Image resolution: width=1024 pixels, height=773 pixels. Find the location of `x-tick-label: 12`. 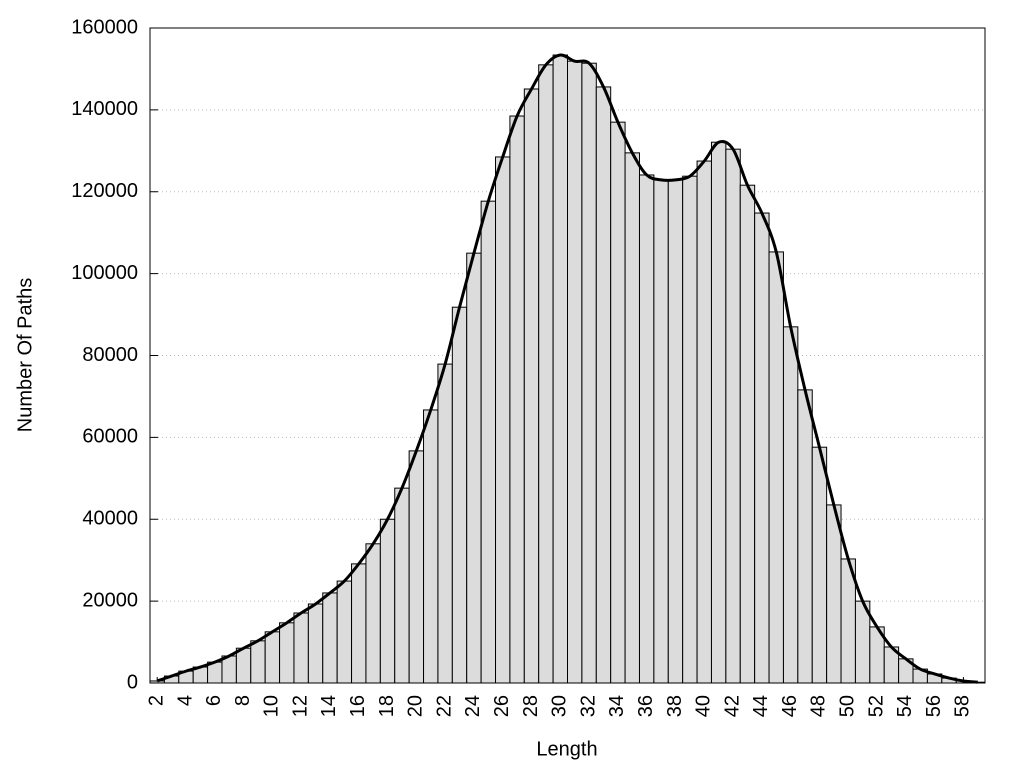

x-tick-label: 12 is located at coordinates (300, 706).